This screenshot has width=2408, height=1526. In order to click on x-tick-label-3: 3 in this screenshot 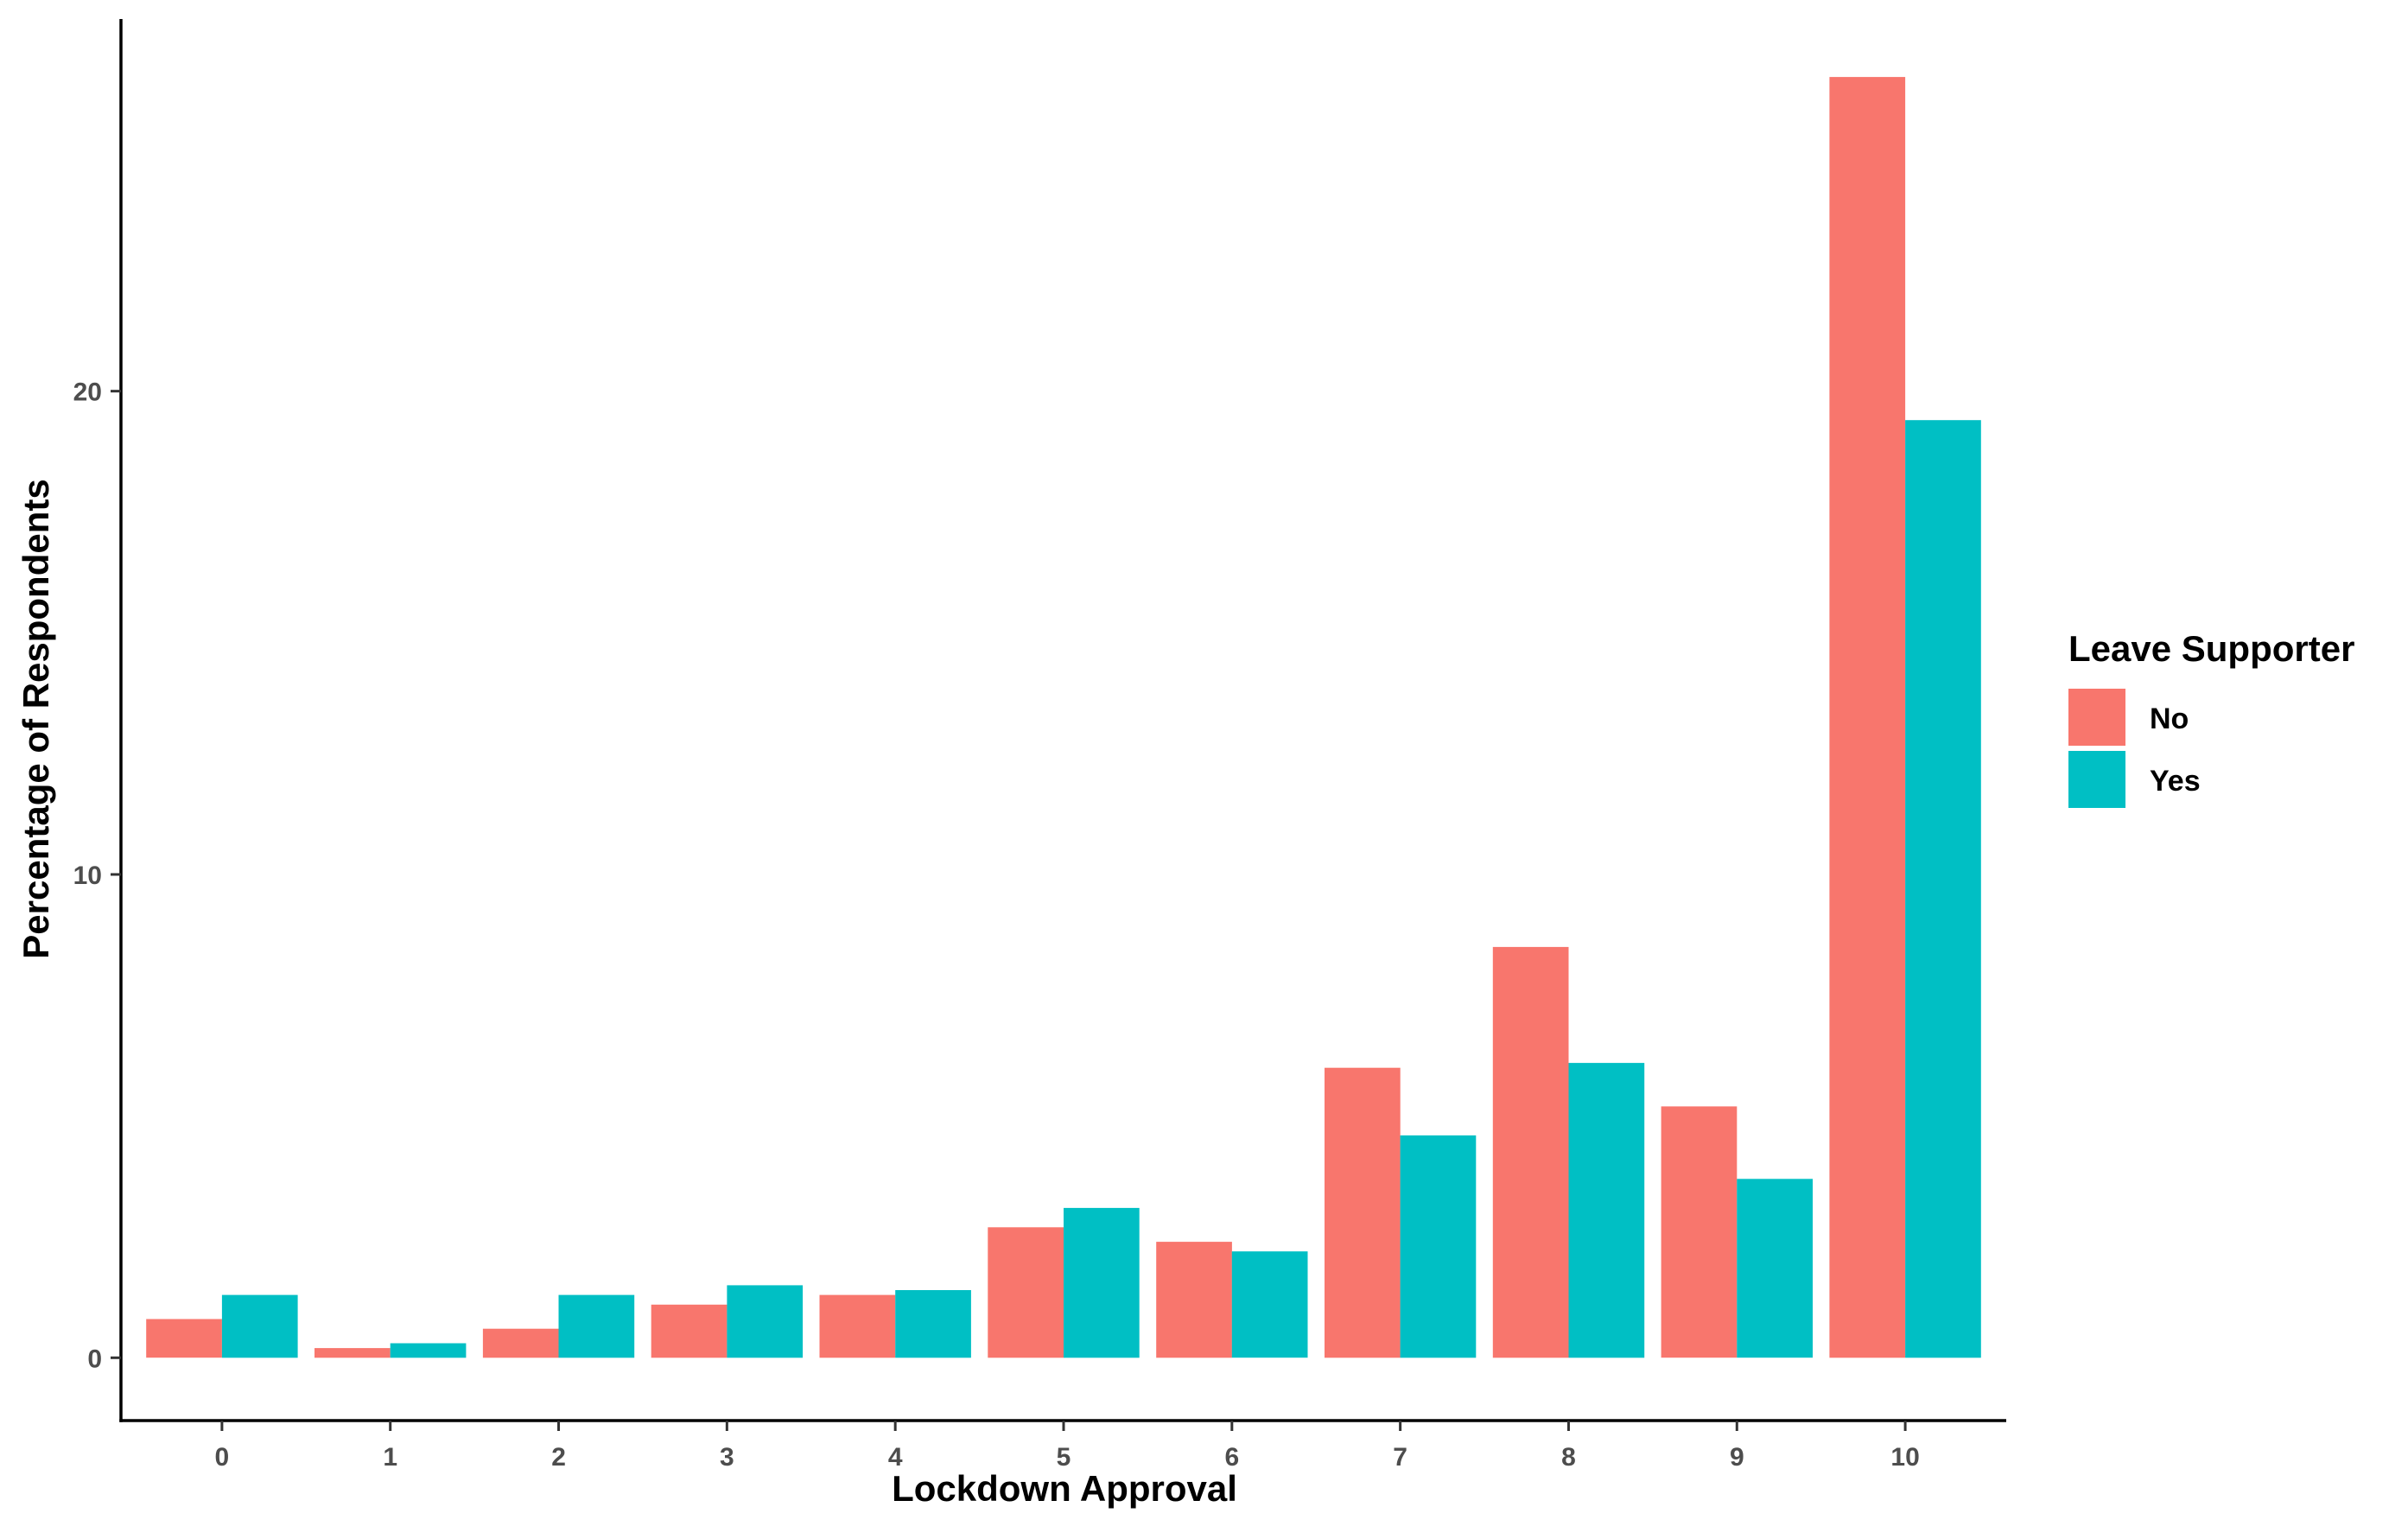, I will do `click(727, 1457)`.